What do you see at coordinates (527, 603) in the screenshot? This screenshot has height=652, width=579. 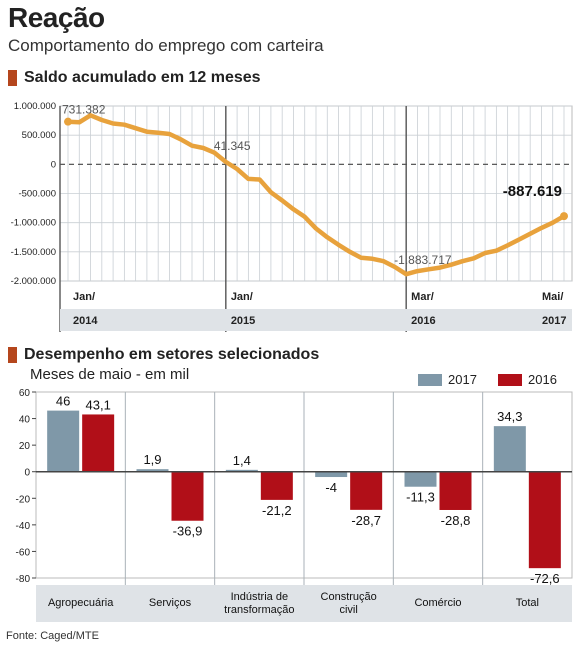 I see `x-category-label: Total` at bounding box center [527, 603].